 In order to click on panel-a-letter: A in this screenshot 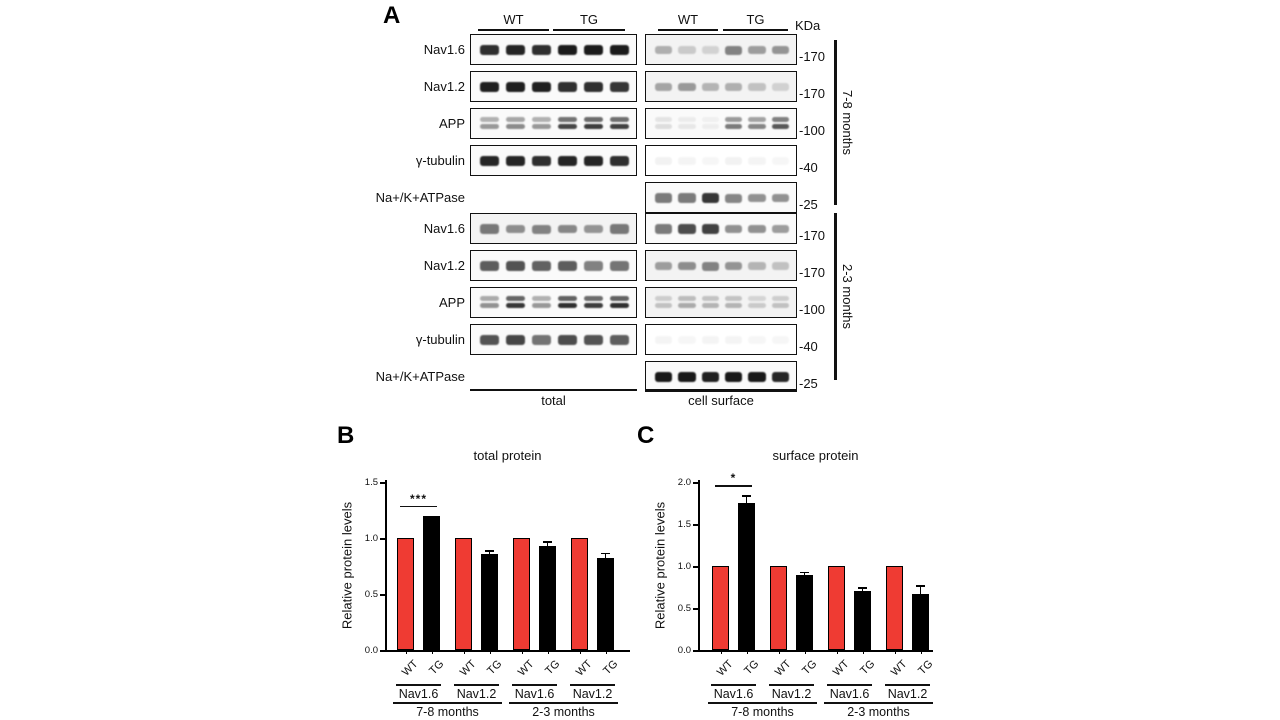, I will do `click(392, 15)`.